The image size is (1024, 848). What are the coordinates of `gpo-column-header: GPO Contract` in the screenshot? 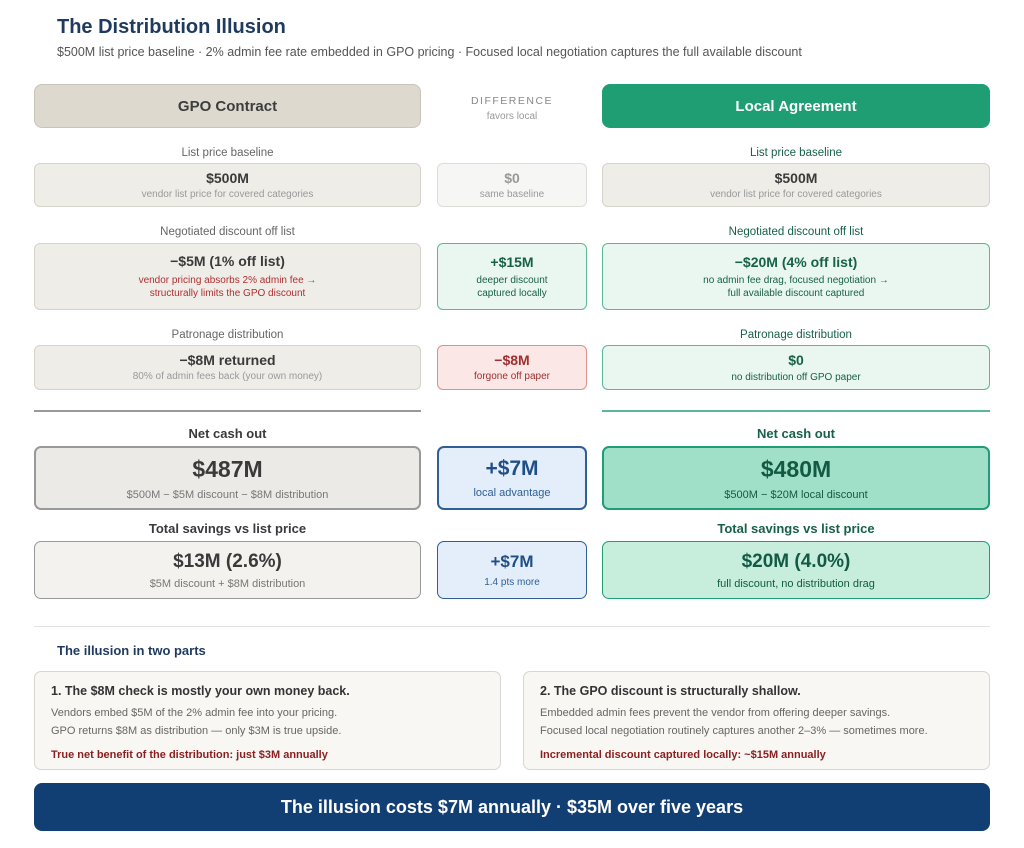 It's located at (227, 106).